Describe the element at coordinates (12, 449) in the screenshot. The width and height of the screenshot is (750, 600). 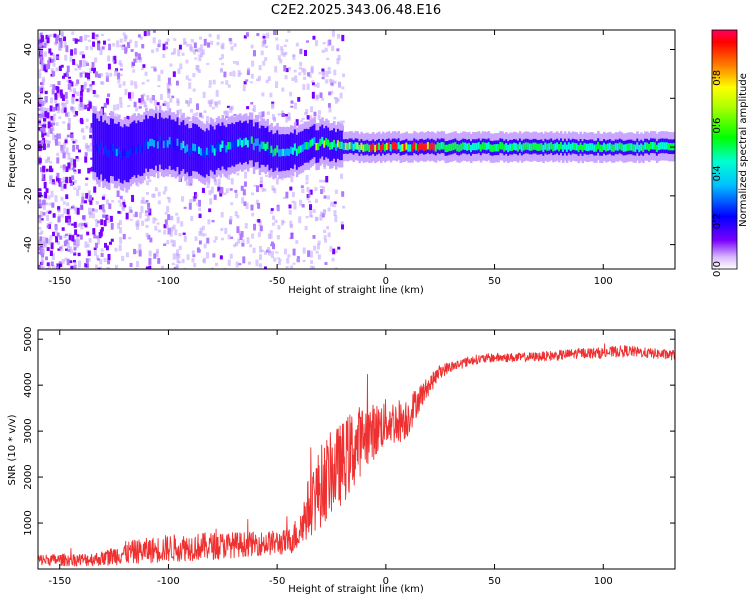
I see `snr-y-label: SNR (10 * v/v)` at that location.